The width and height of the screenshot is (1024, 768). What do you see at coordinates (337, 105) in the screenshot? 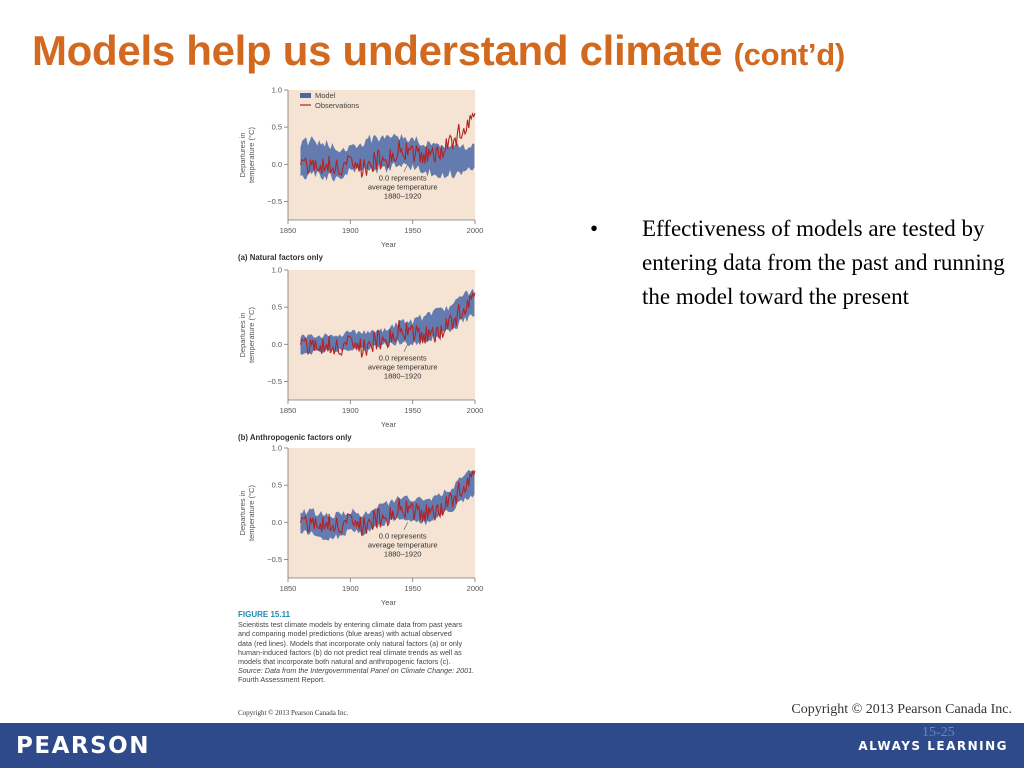
I see `legend-observations-label: Observations` at bounding box center [337, 105].